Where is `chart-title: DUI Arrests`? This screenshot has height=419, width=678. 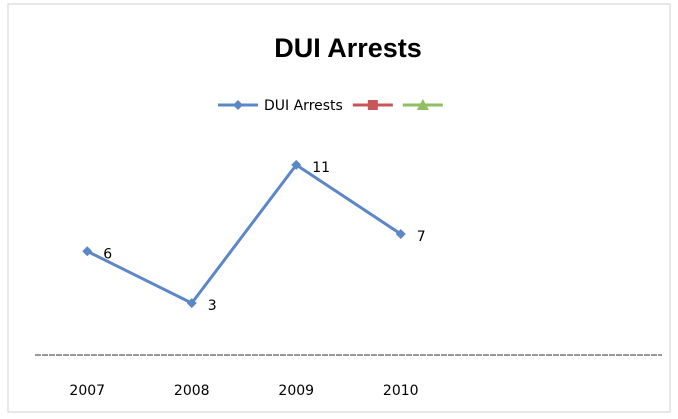 chart-title: DUI Arrests is located at coordinates (348, 48).